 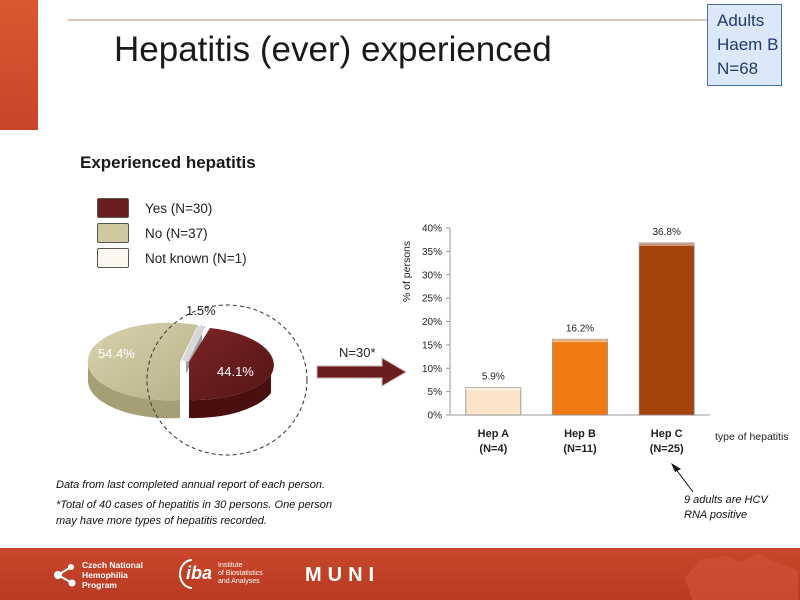 I want to click on legend-label: Yes (N=30), so click(x=179, y=208).